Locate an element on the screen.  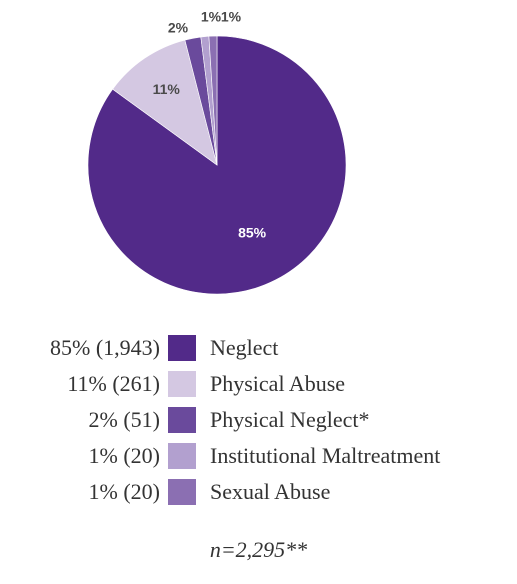
legend-label: Physical Abuse is located at coordinates (278, 383).